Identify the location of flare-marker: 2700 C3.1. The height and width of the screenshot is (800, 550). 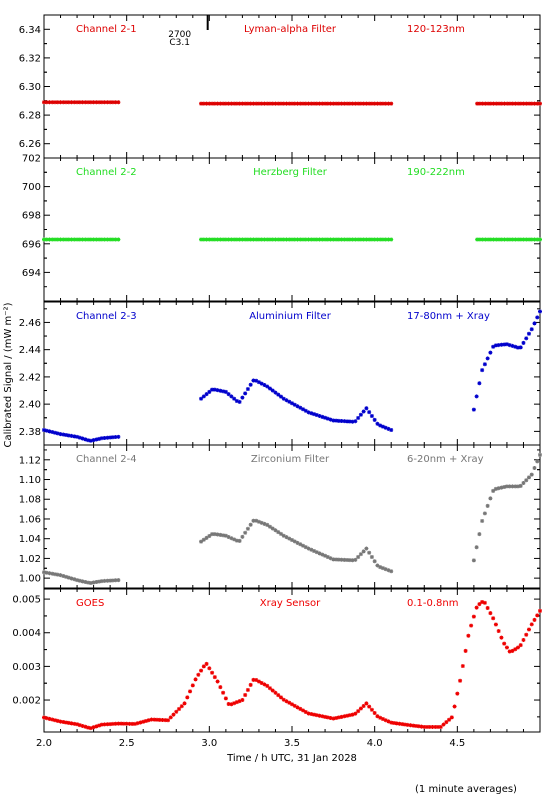
(188, 31).